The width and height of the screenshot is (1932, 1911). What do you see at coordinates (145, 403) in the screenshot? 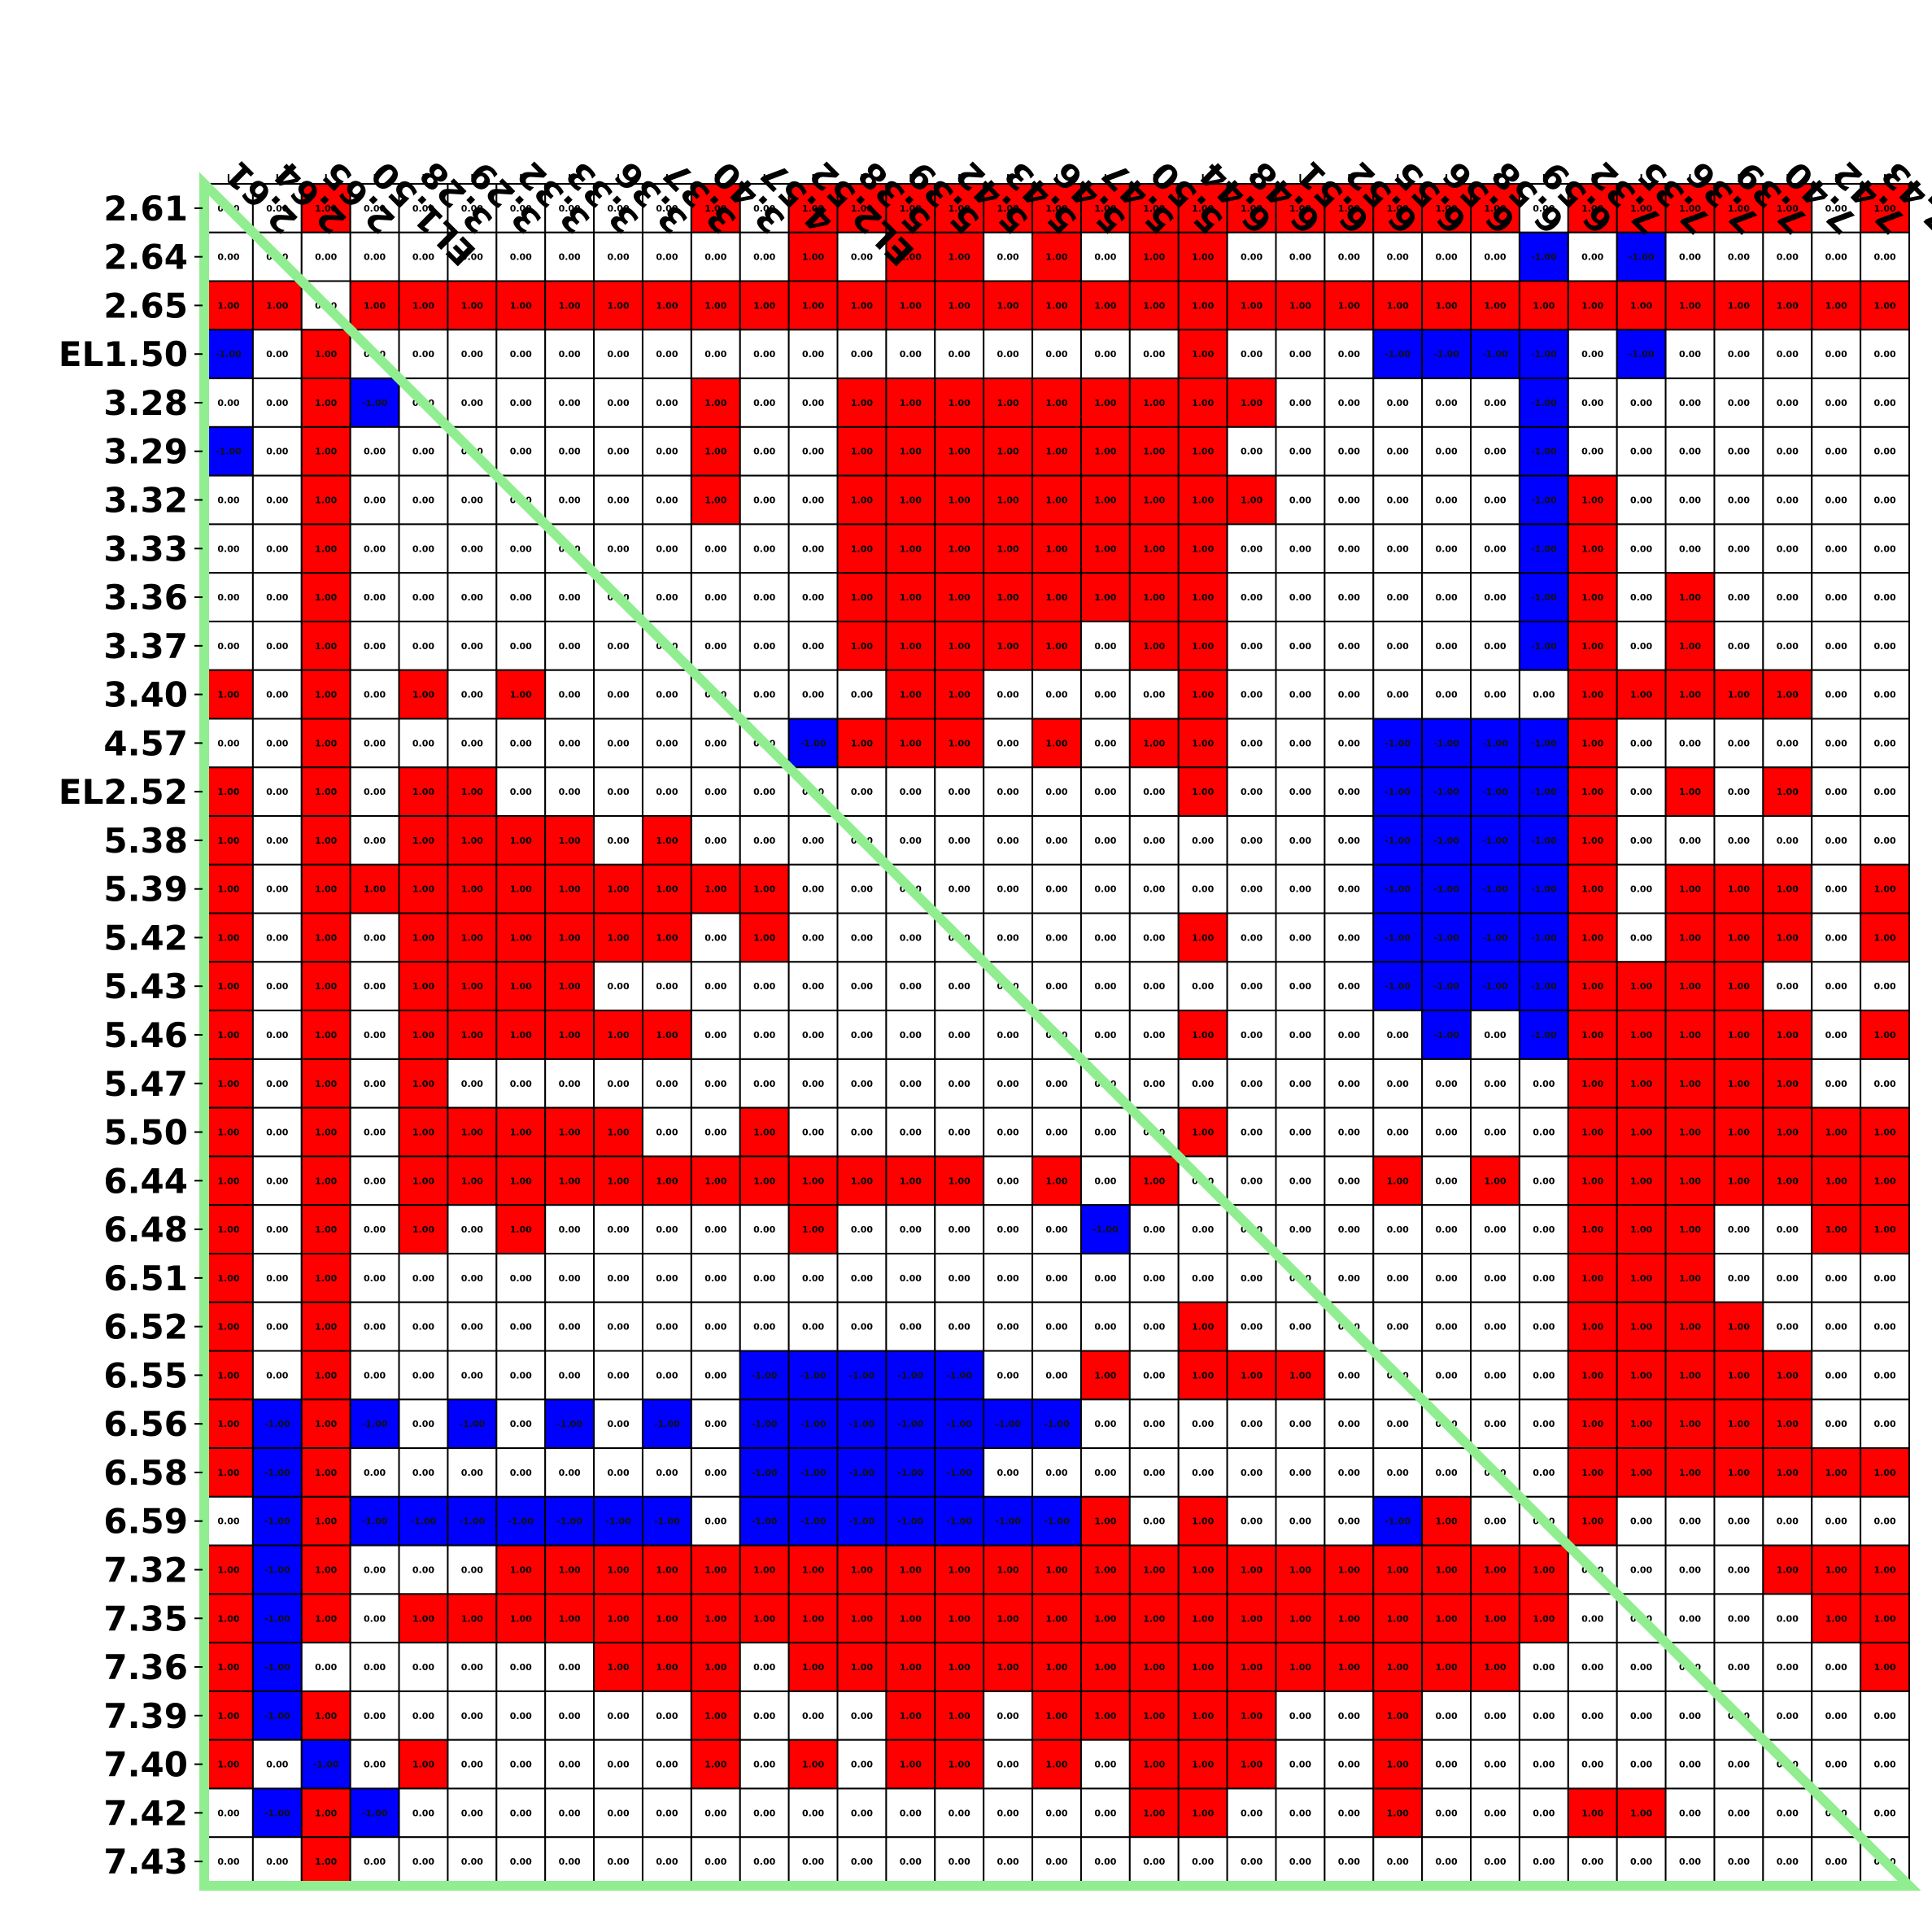
I see `y-tick-label: 3.28` at bounding box center [145, 403].